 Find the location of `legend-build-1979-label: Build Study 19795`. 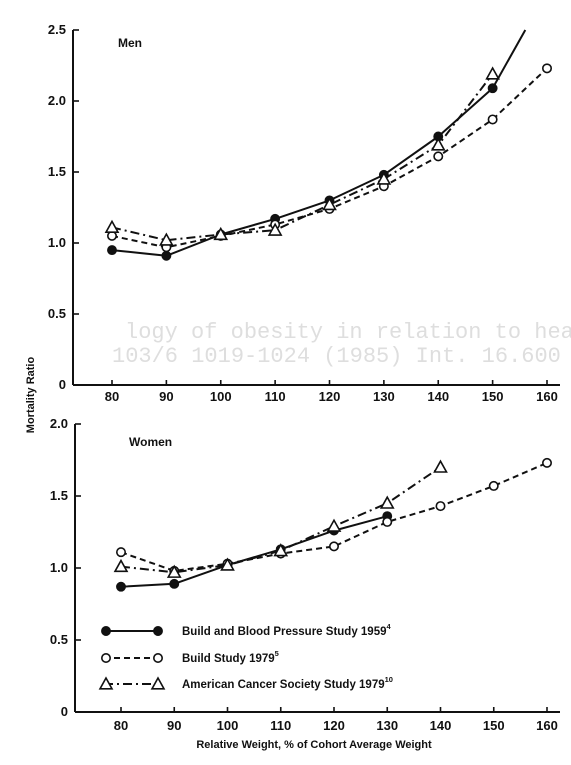

legend-build-1979-label: Build Study 19795 is located at coordinates (230, 657).